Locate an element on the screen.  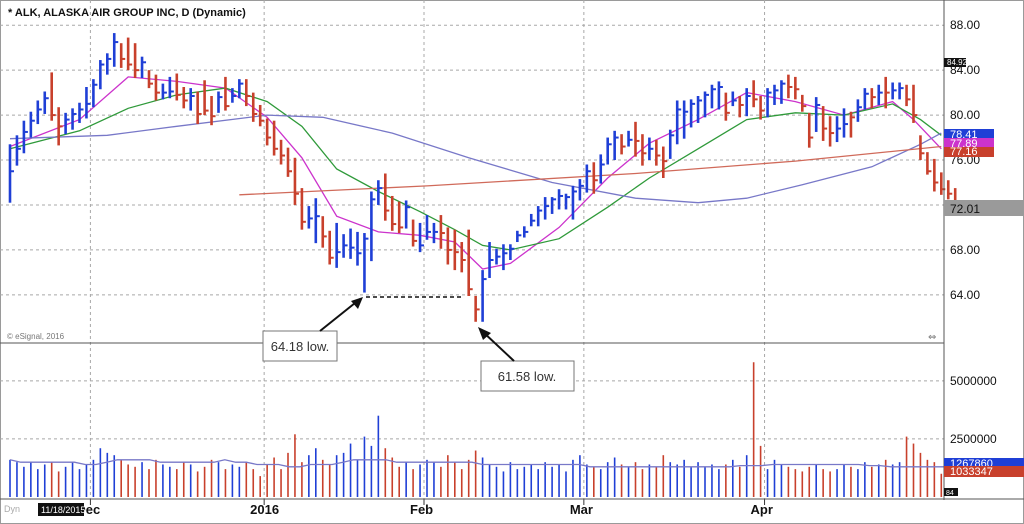
price-tick-label: 80.00 is located at coordinates (965, 115).